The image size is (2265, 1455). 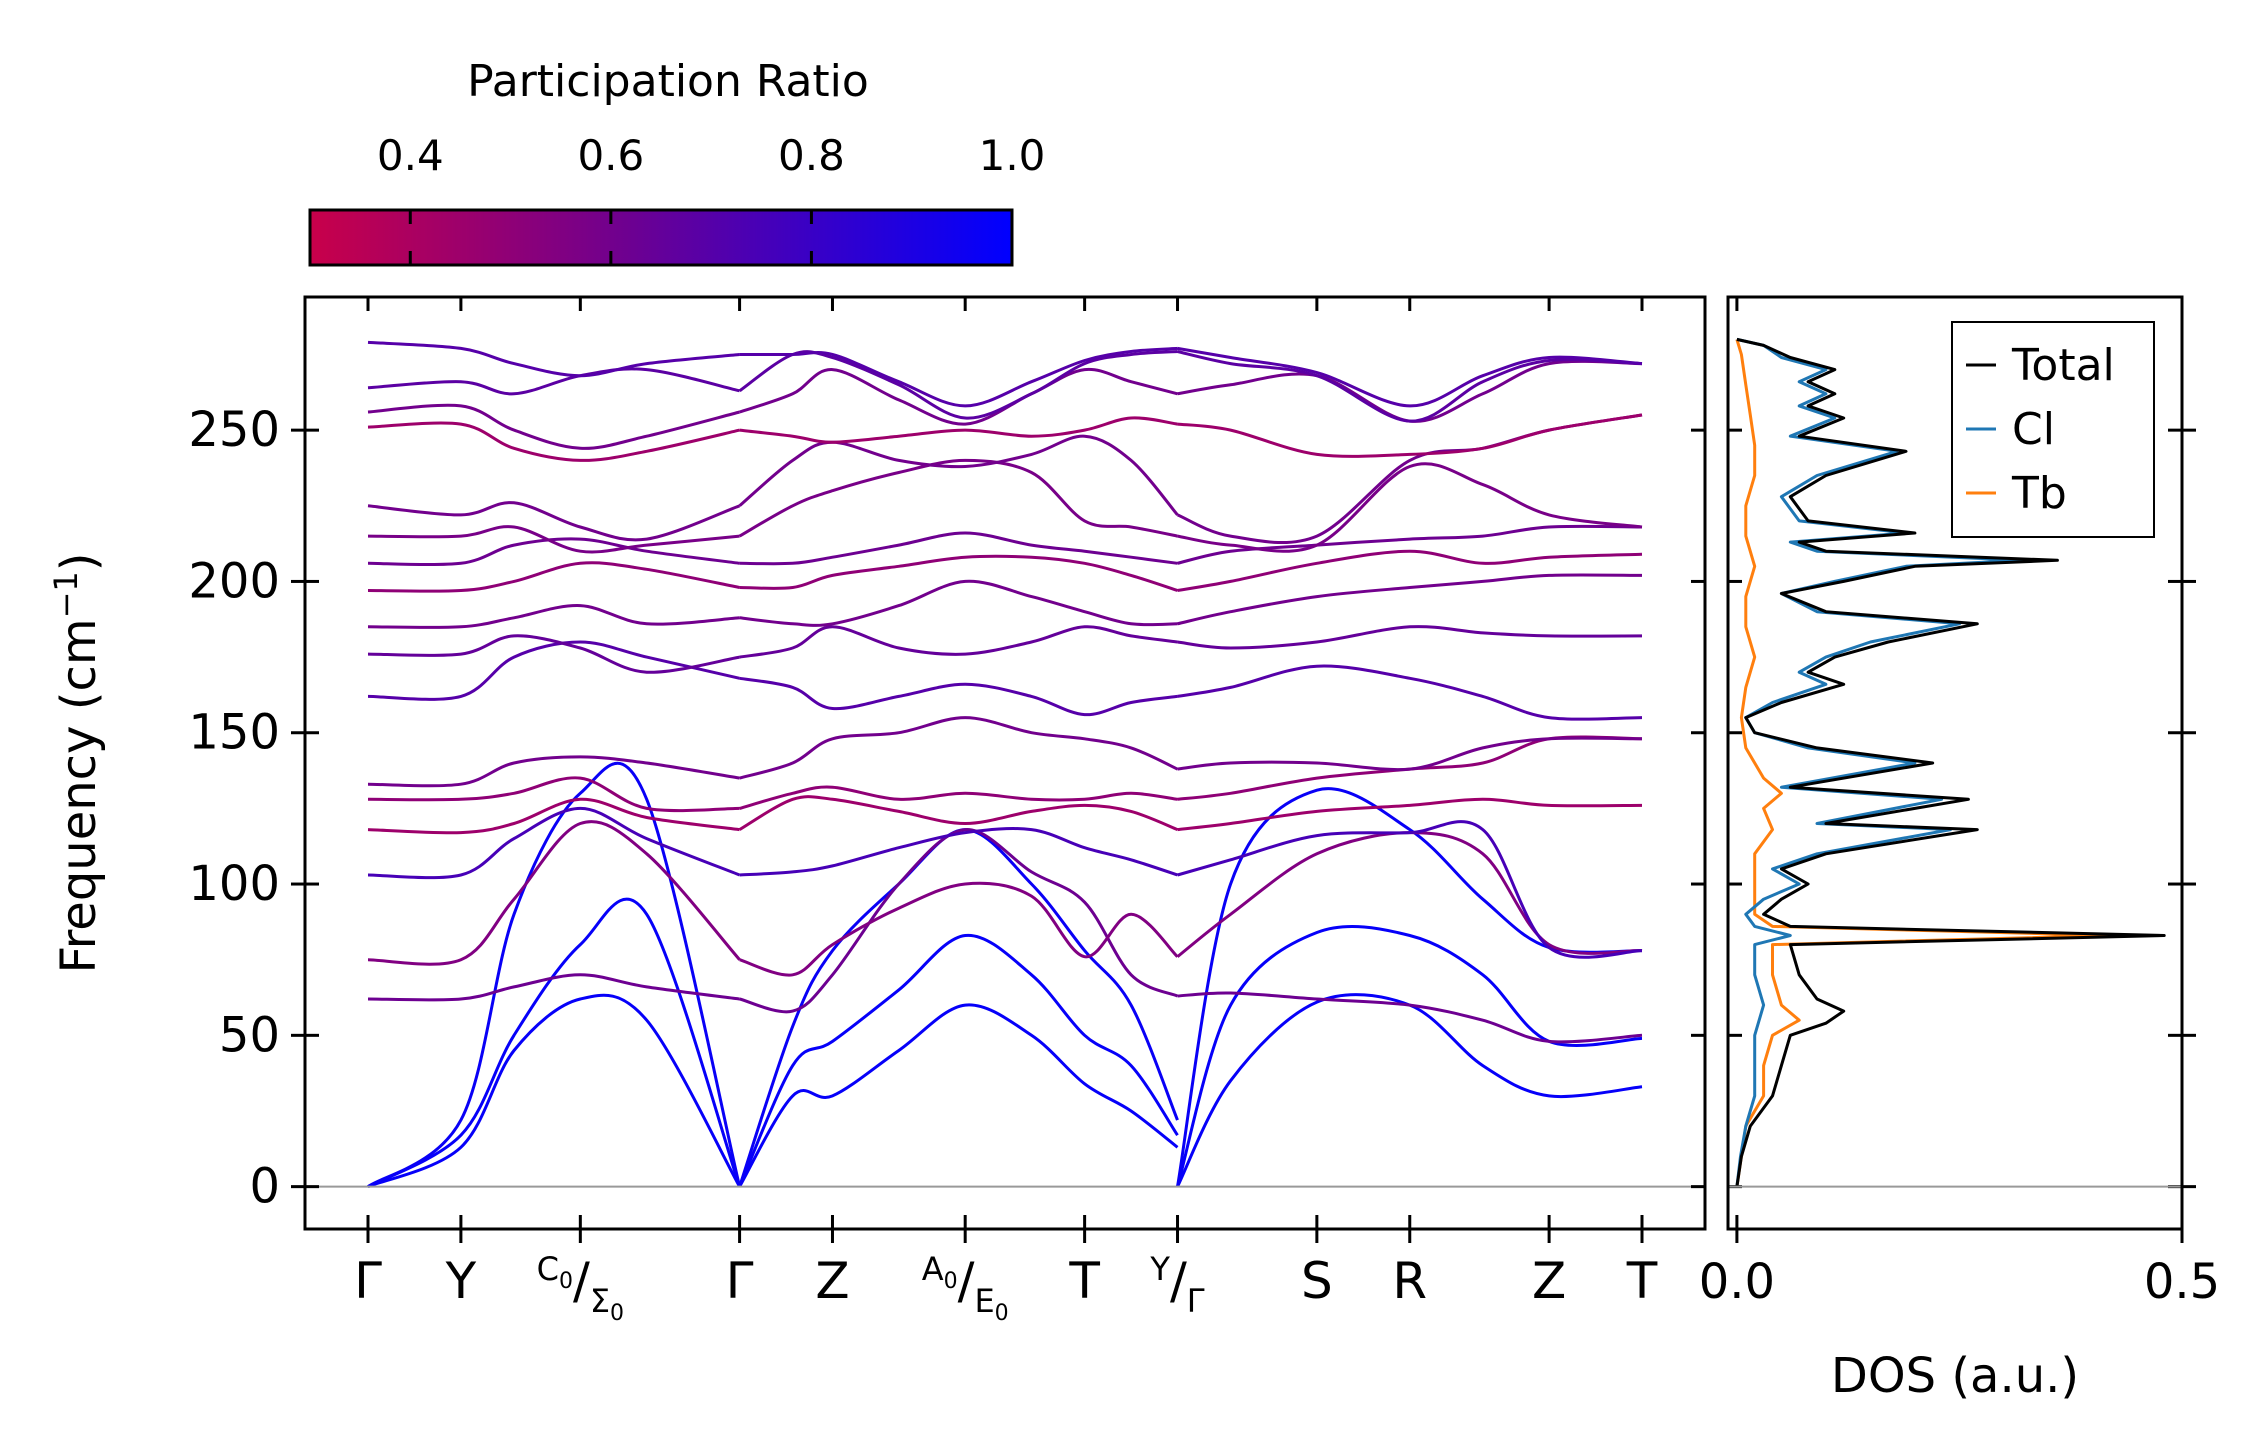 What do you see at coordinates (2063, 365) in the screenshot?
I see `legend-label: Total` at bounding box center [2063, 365].